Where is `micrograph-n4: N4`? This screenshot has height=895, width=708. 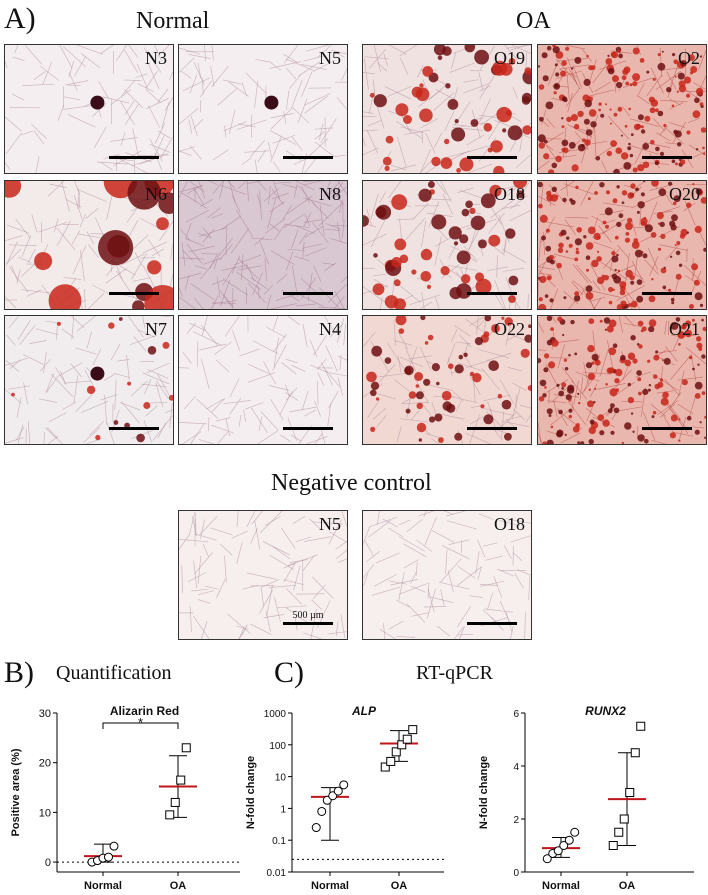
micrograph-n4: N4 is located at coordinates (263, 380).